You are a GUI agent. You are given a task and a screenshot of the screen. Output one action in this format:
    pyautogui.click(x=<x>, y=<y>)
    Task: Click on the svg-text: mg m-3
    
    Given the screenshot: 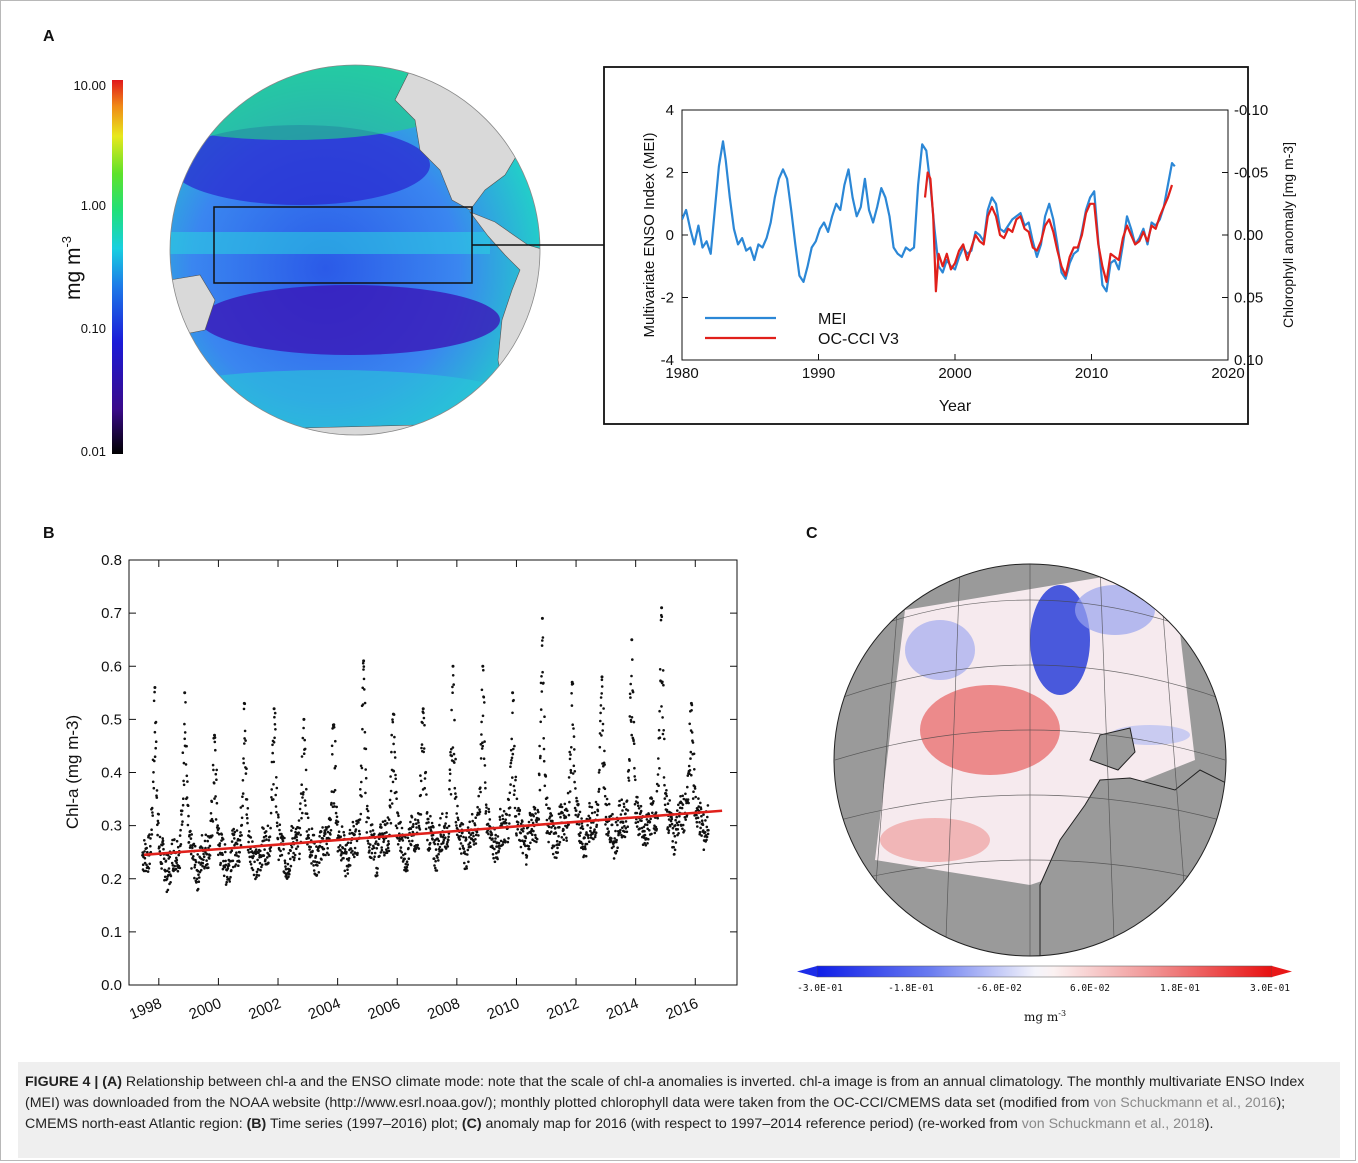 What is the action you would take?
    pyautogui.click(x=1045, y=1016)
    